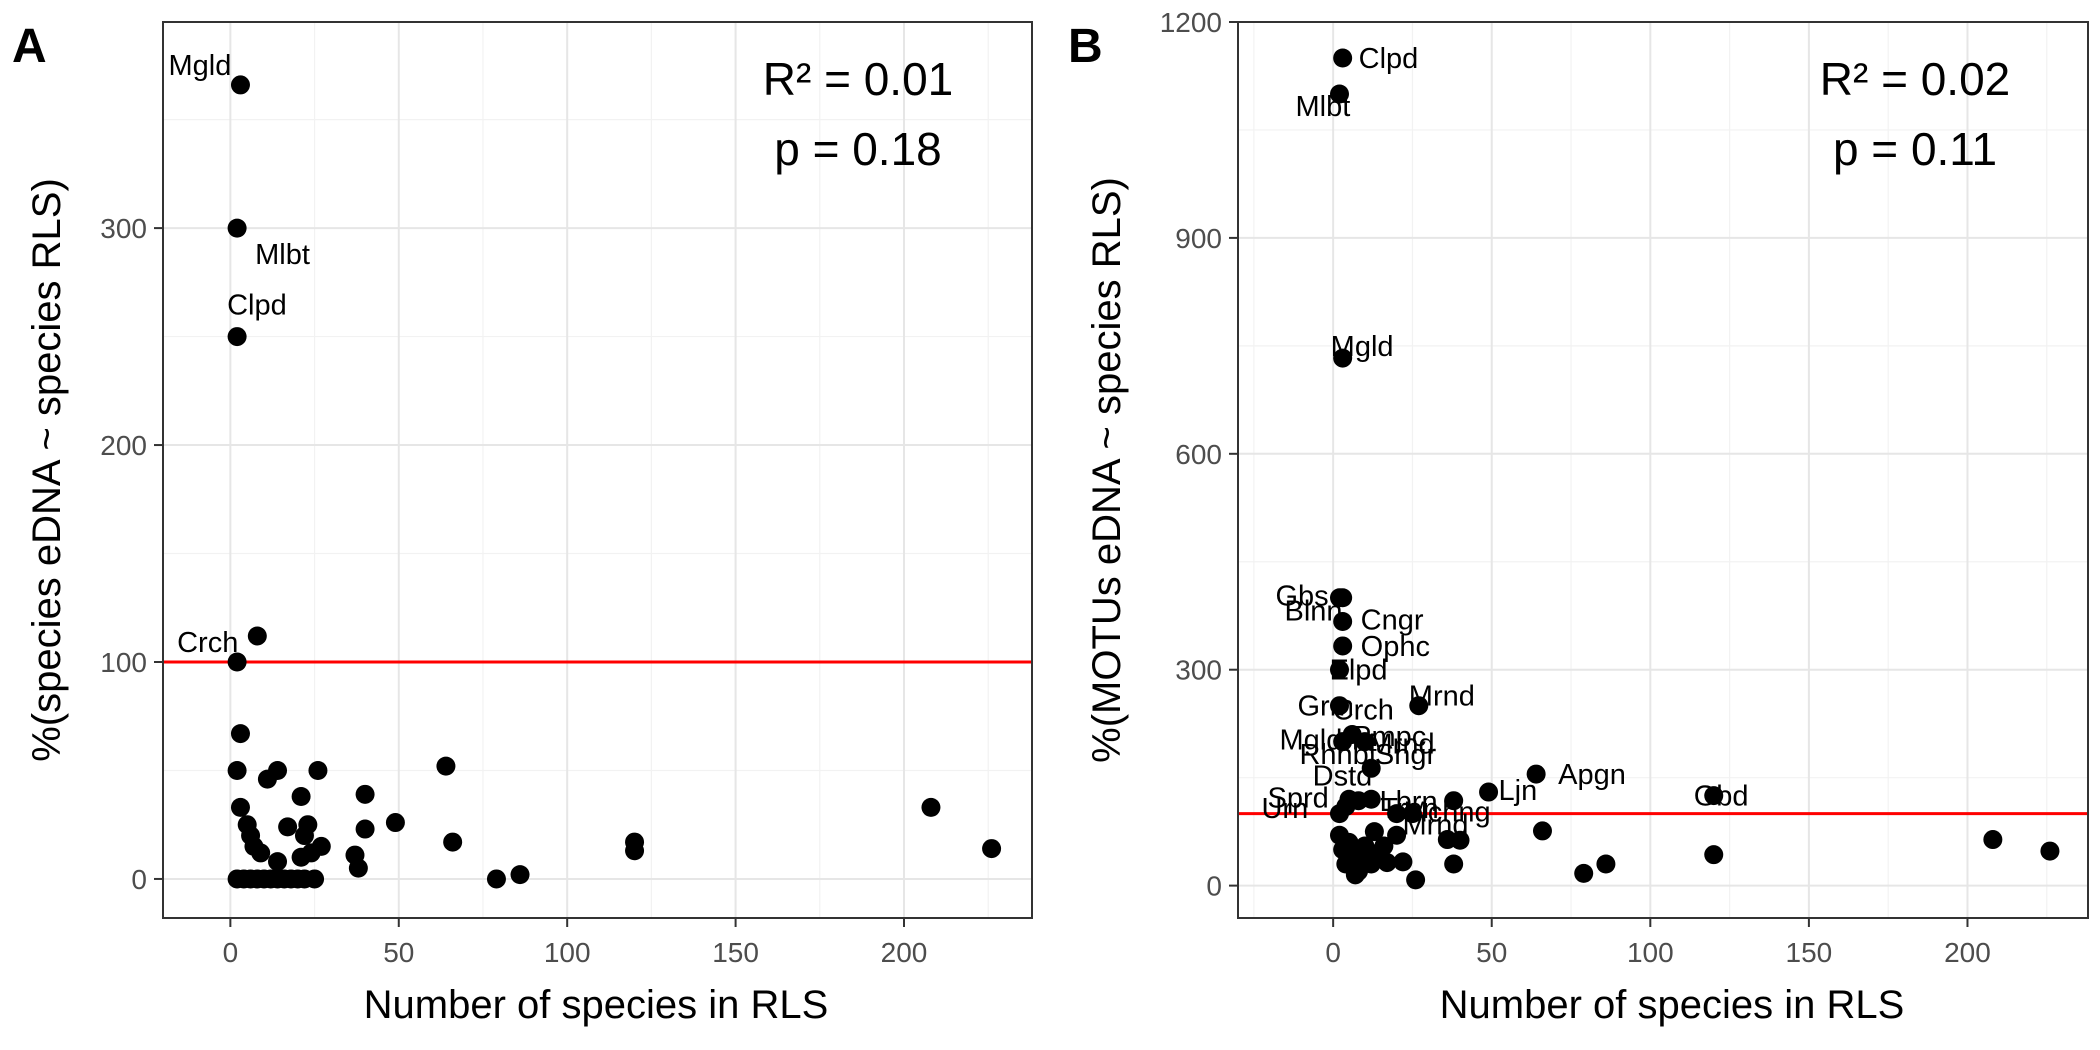  What do you see at coordinates (1389, 737) in the screenshot?
I see `panel-b-point-label: Pmpc` at bounding box center [1389, 737].